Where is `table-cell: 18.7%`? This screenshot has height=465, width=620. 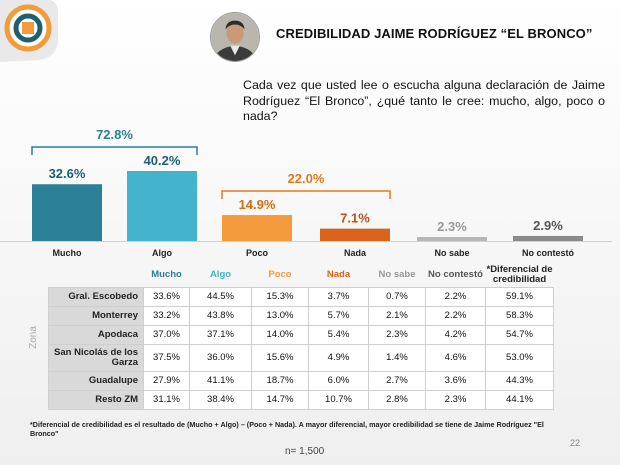 table-cell: 18.7% is located at coordinates (280, 380).